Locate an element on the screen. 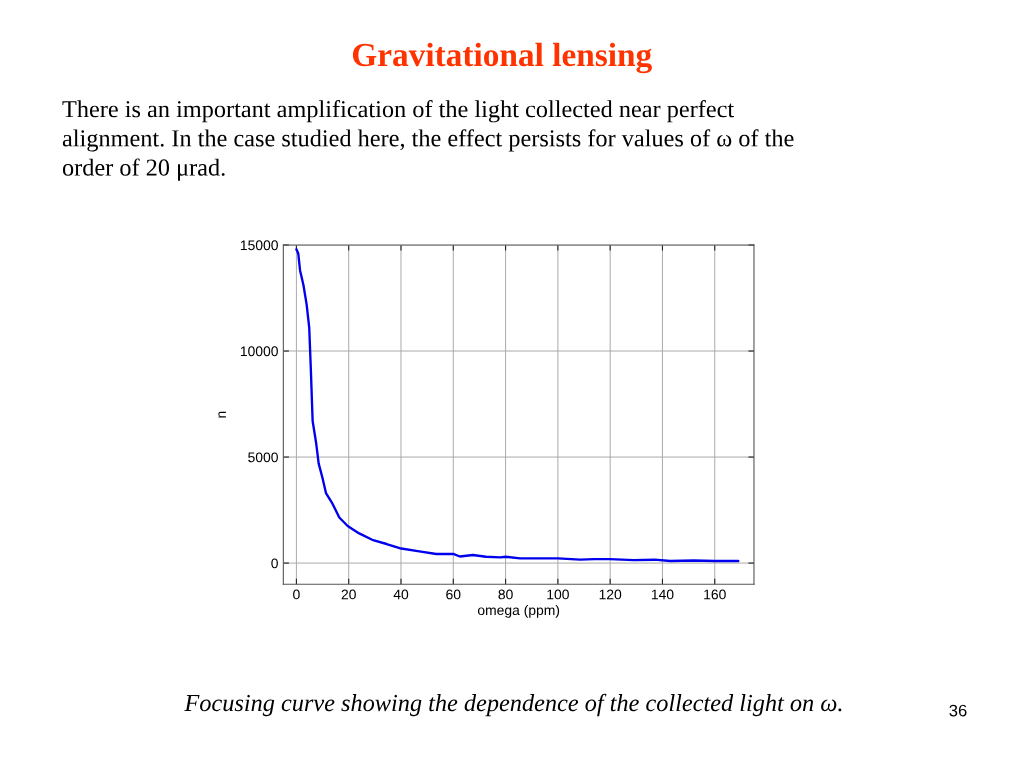 The width and height of the screenshot is (1024, 768). x-tick-label: 140 is located at coordinates (662, 594).